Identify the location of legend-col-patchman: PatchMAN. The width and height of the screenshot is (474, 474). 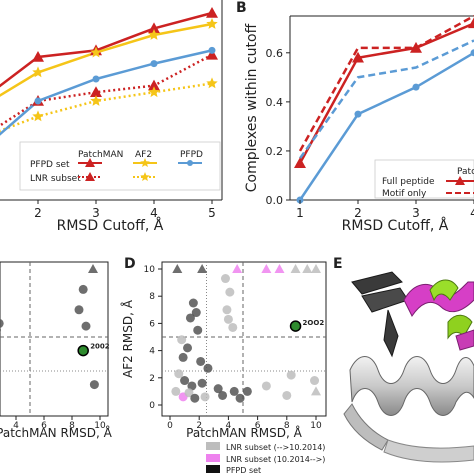
(100, 155).